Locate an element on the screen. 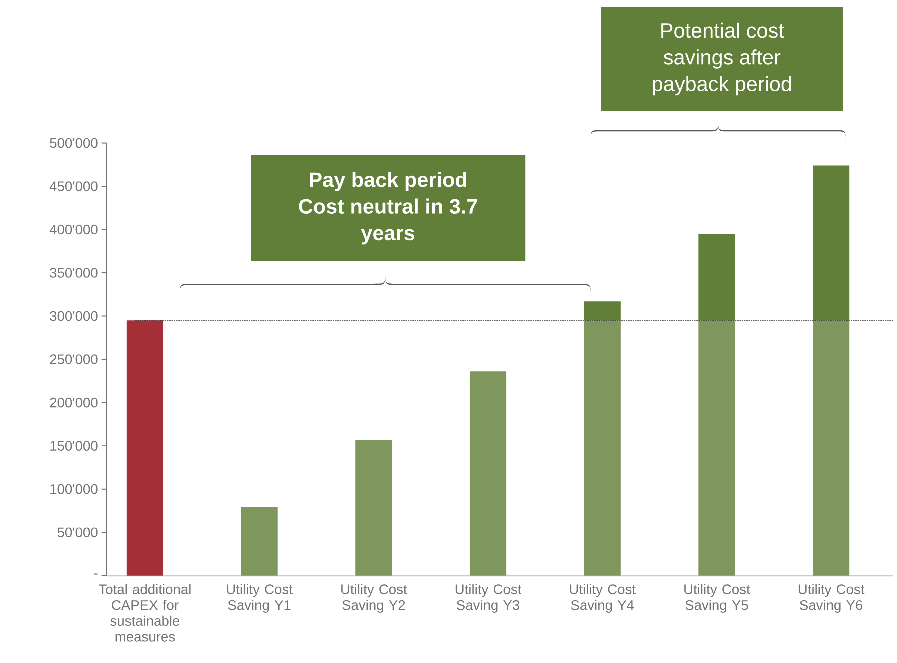  x-tick-label: Utility Cost Saving Y2 is located at coordinates (375, 599).